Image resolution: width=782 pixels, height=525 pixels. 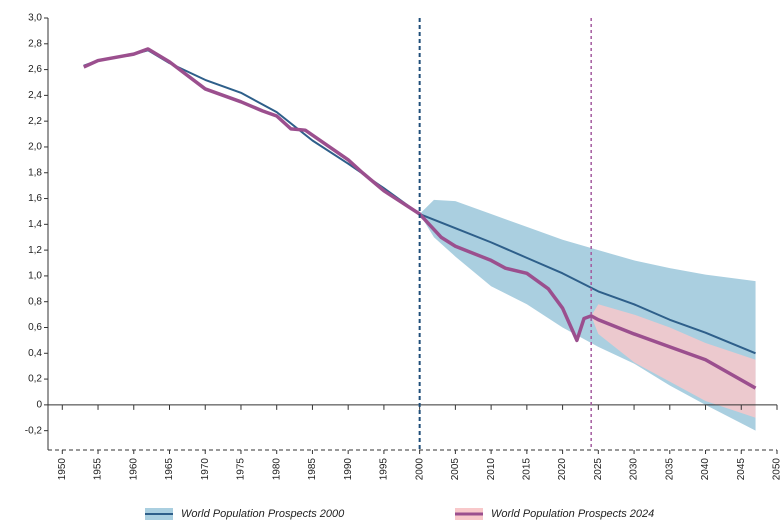 What do you see at coordinates (35, 147) in the screenshot?
I see `y-tick-label: 2,0` at bounding box center [35, 147].